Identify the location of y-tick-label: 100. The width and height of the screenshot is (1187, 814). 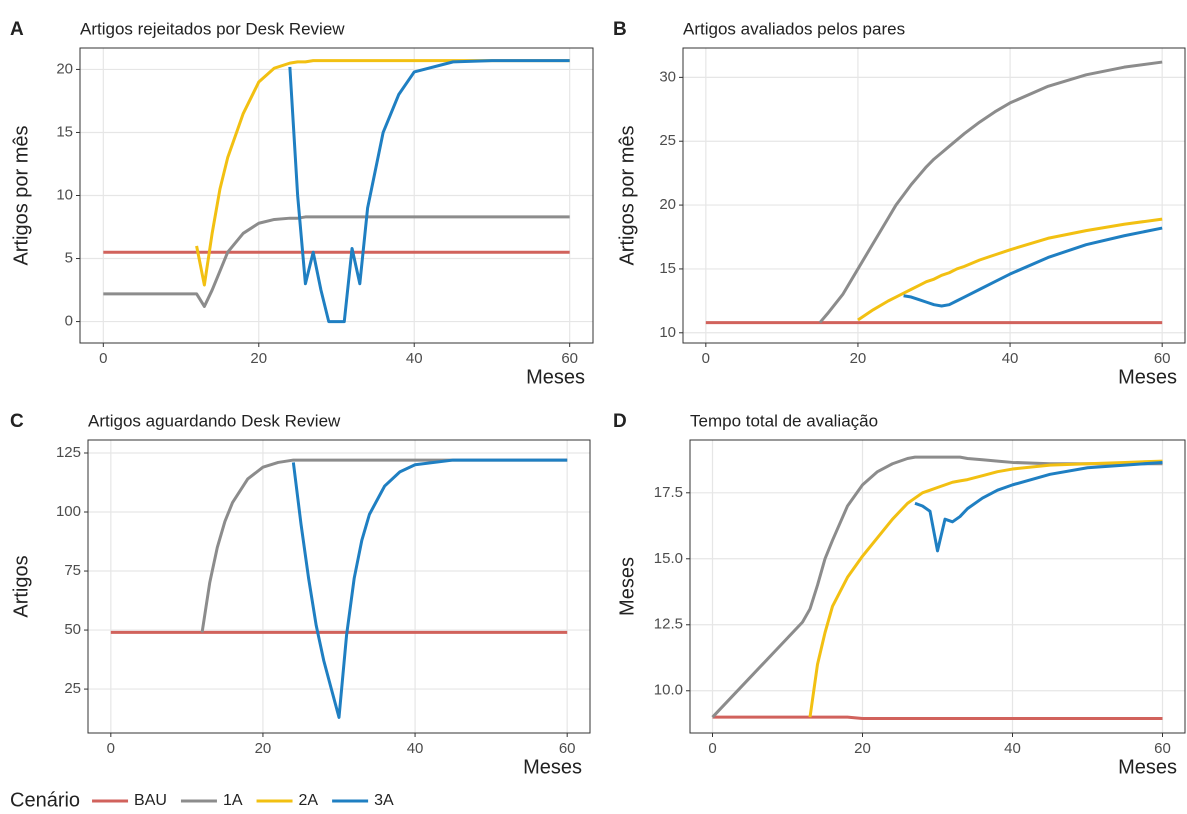
(68, 511).